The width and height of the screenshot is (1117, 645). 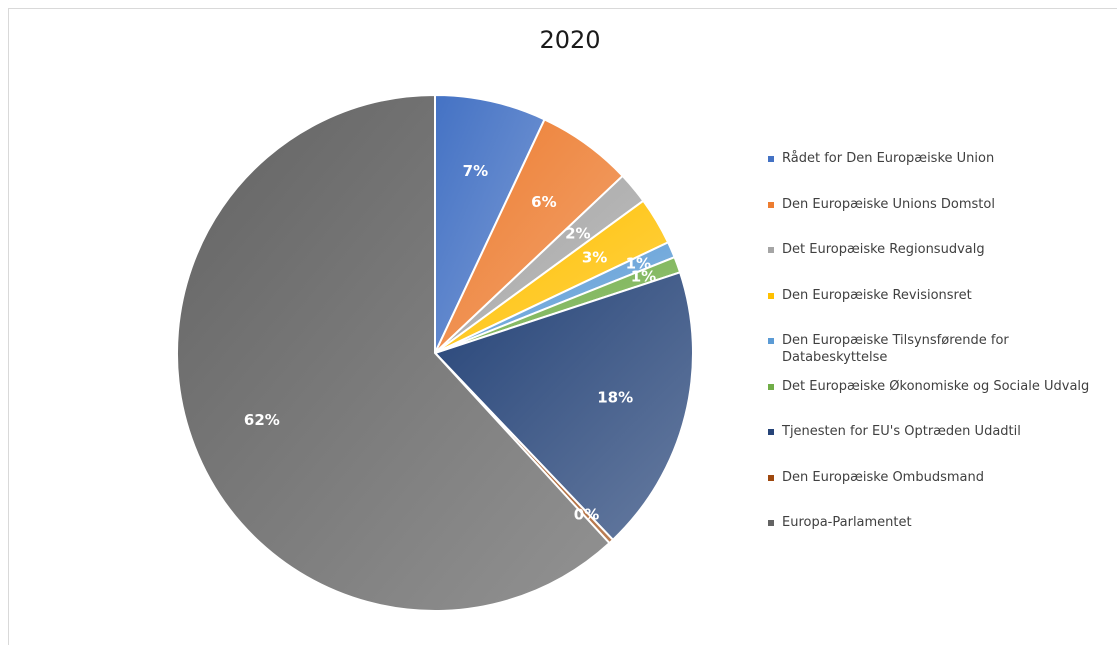 I want to click on legend-item: Tjenesten for EU's Optræden Udadtil, so click(x=940, y=446).